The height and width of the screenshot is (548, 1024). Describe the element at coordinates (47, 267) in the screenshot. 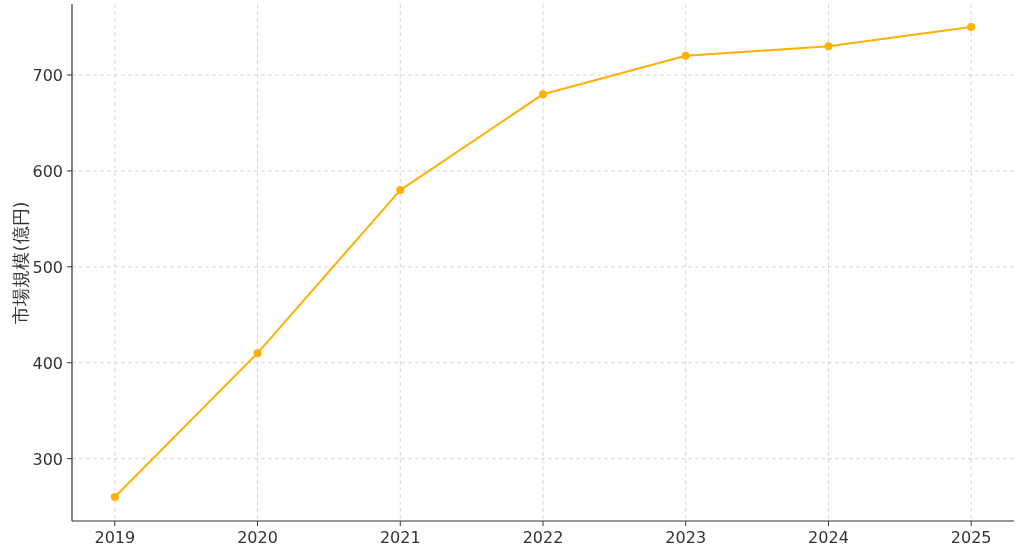

I see `y-tick-label: 500` at that location.